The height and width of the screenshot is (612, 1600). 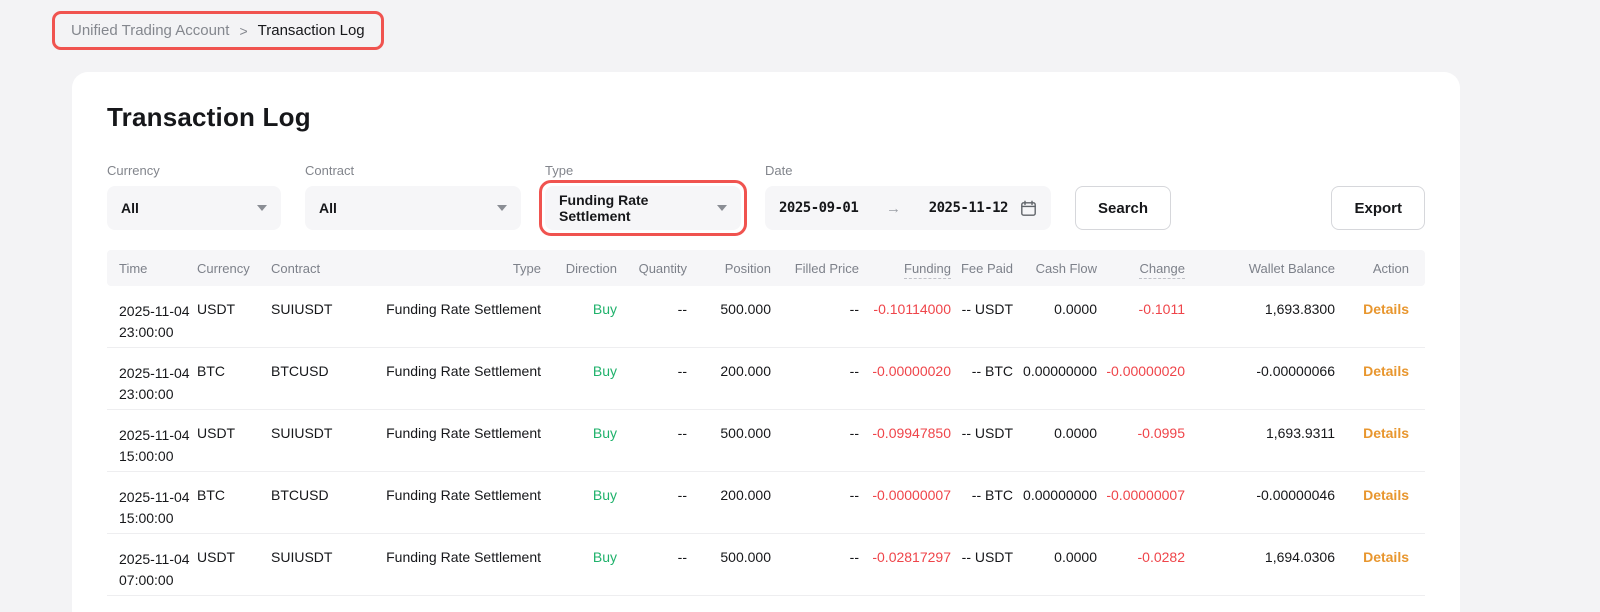 I want to click on filter-currency: Currency All, so click(x=194, y=196).